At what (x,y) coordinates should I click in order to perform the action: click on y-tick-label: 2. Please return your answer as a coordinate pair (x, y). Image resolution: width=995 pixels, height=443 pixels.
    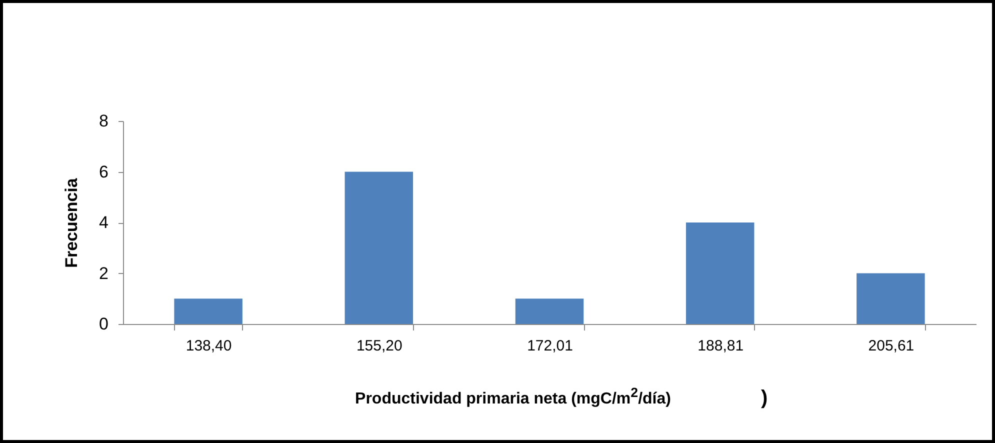
    Looking at the image, I should click on (103, 273).